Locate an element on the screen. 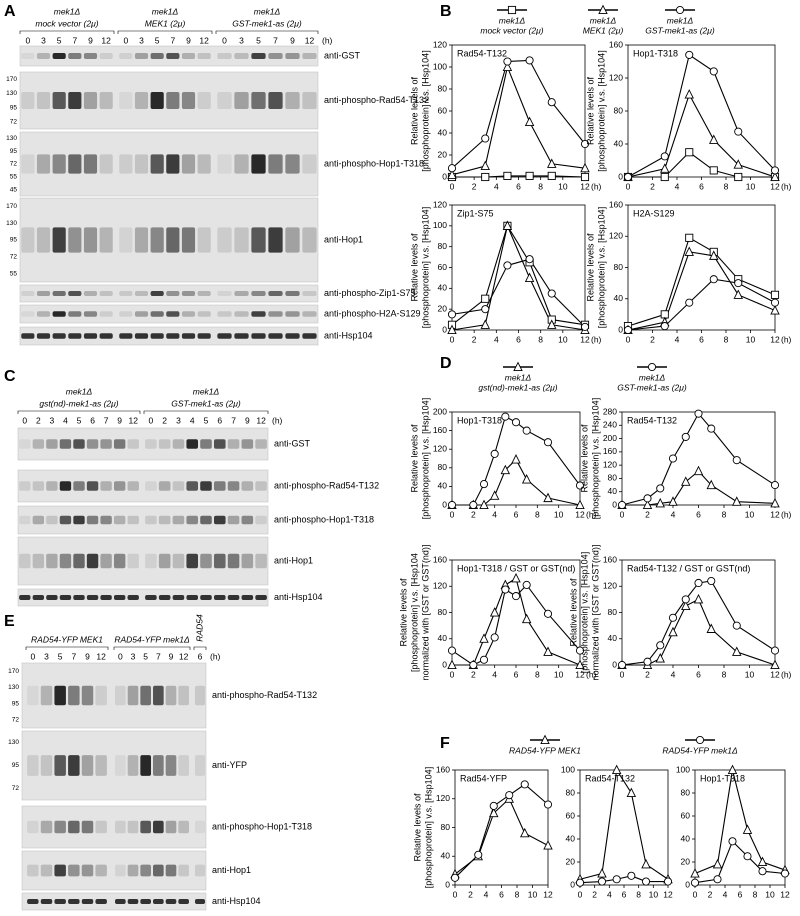 This screenshot has width=800, height=916. x-tick-label: 6 is located at coordinates (501, 894).